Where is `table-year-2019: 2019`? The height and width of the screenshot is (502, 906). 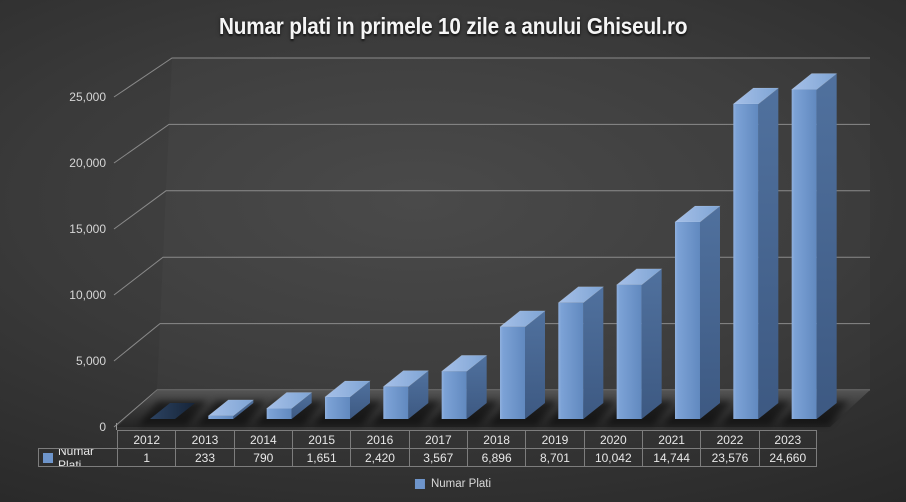
table-year-2019: 2019 is located at coordinates (554, 439).